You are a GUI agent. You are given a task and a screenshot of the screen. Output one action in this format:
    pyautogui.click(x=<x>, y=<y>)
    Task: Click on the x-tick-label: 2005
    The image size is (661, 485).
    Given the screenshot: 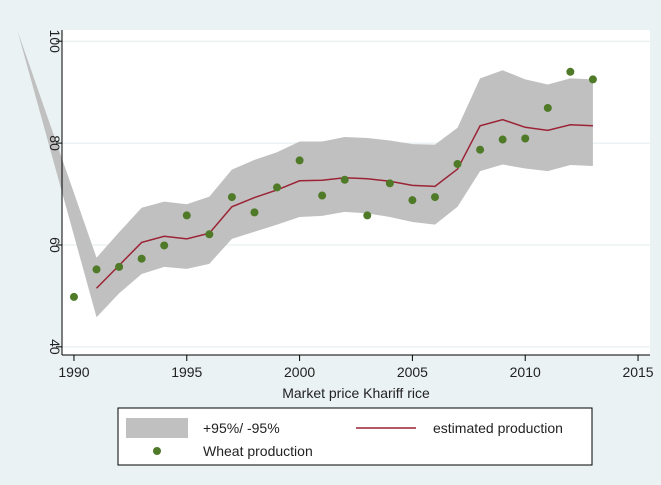 What is the action you would take?
    pyautogui.click(x=412, y=372)
    